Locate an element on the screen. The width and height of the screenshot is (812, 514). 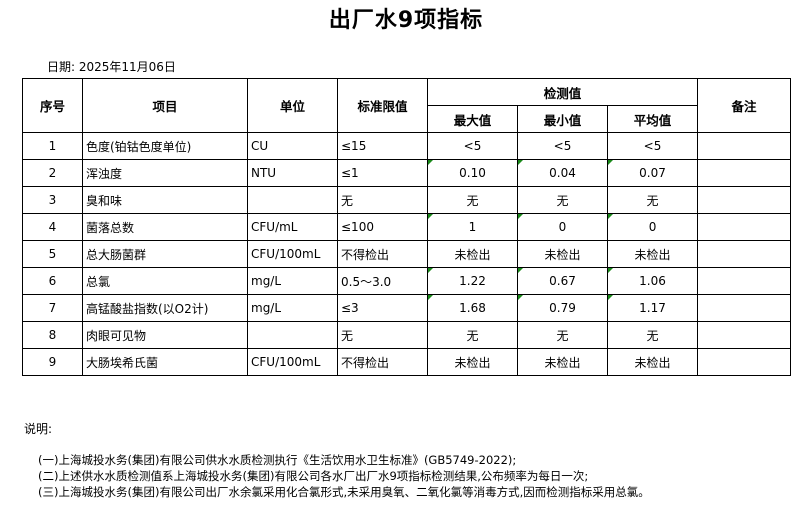
cell-avg: <5 is located at coordinates (652, 146).